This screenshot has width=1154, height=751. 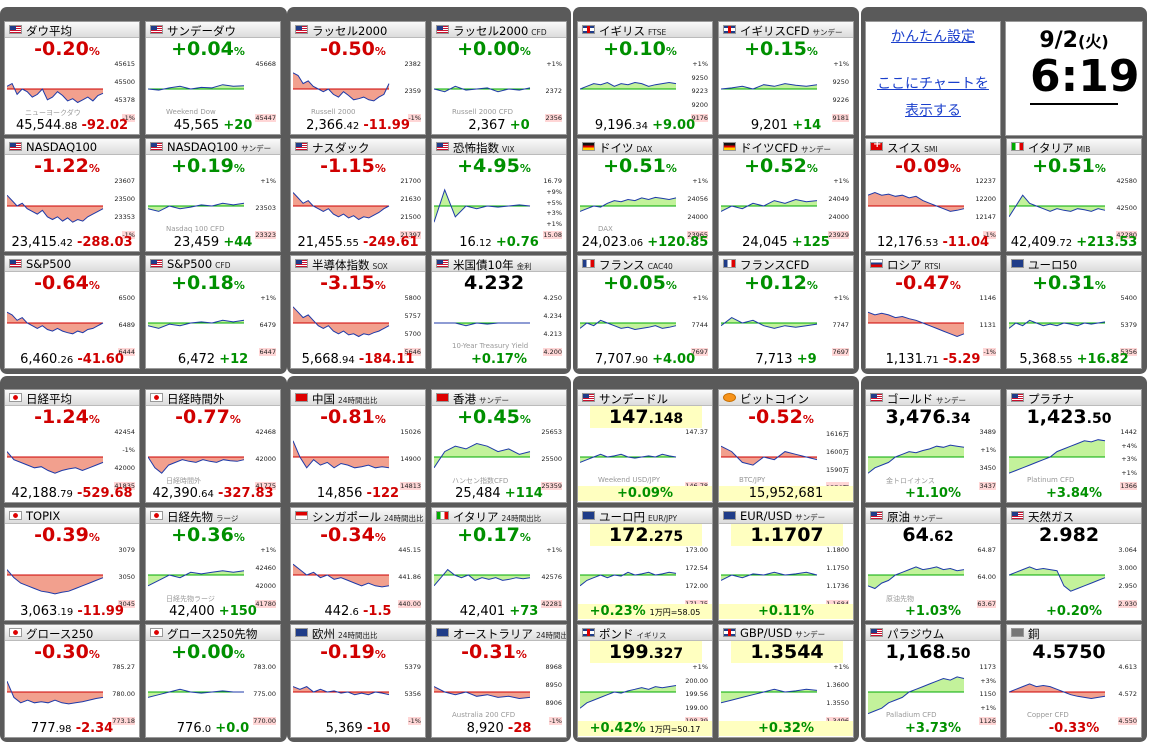 I want to click on market-card-topix: TOPIX -0.39% 3079 3050 3045 3,063.19 -11.99, so click(x=72, y=564).